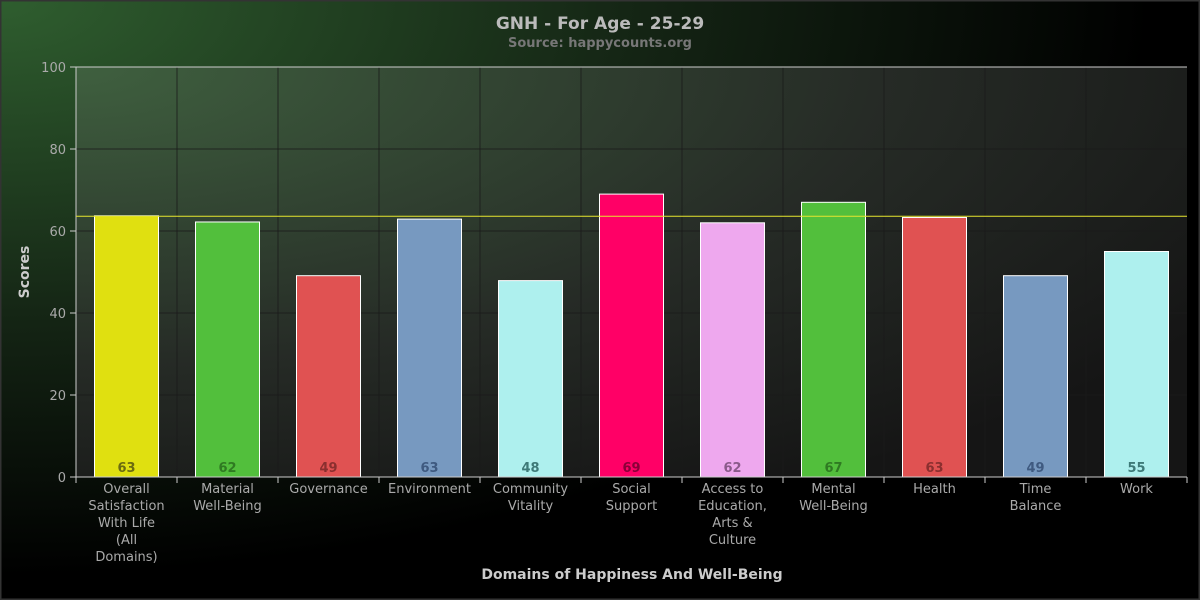  What do you see at coordinates (25, 272) in the screenshot?
I see `y-axis-label: Scores` at bounding box center [25, 272].